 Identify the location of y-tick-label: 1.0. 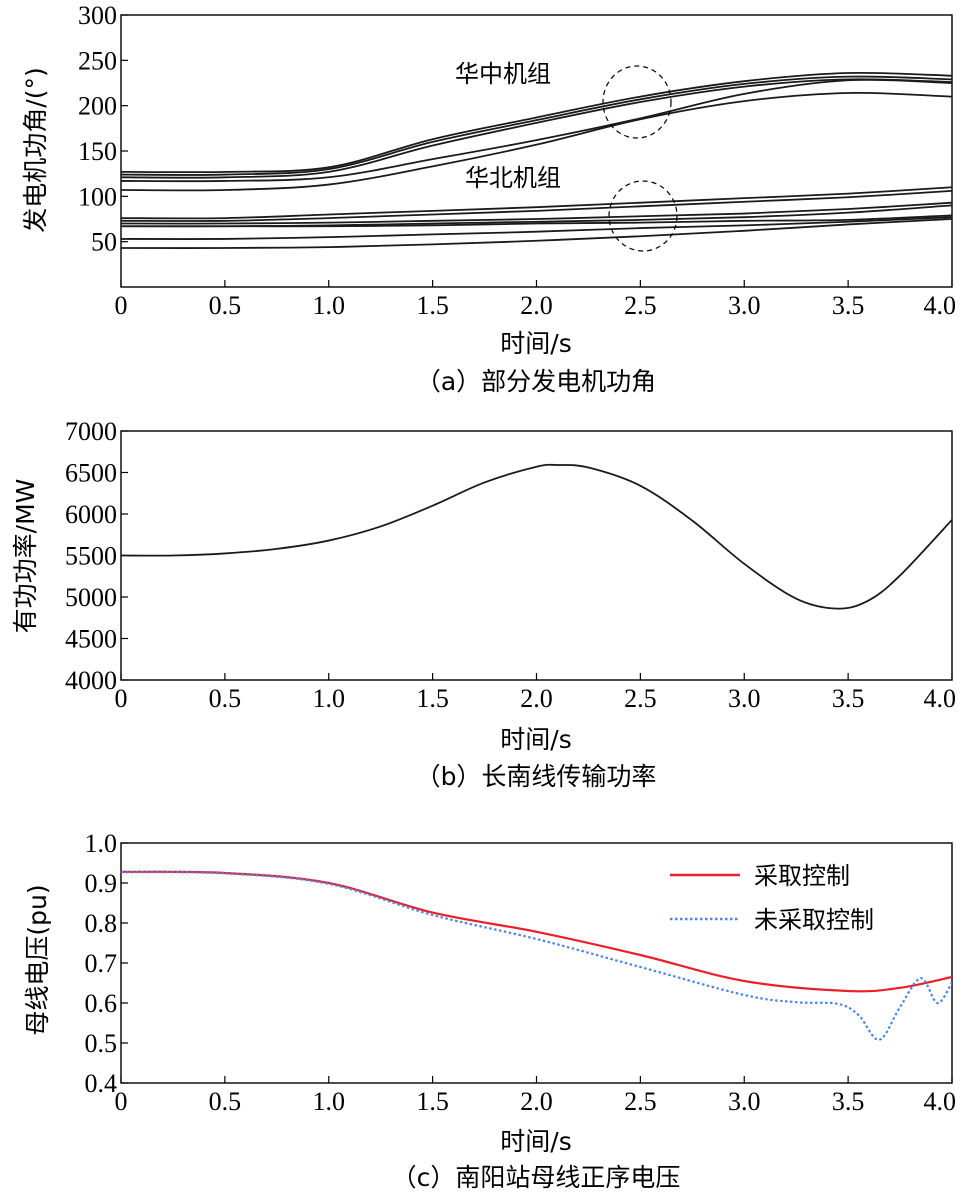
(101, 843).